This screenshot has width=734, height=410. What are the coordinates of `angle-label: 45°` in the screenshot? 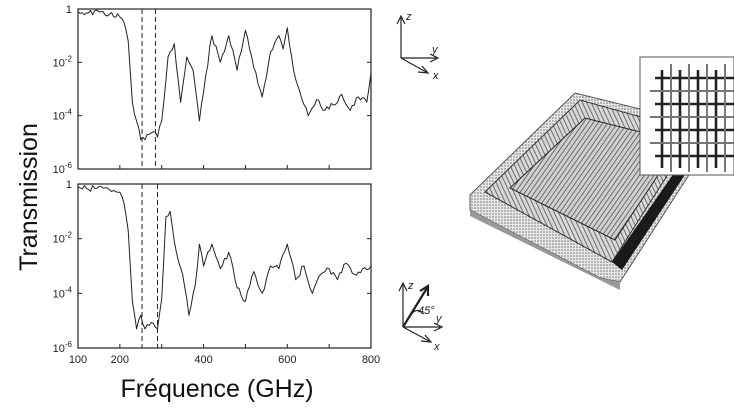 It's located at (426, 311).